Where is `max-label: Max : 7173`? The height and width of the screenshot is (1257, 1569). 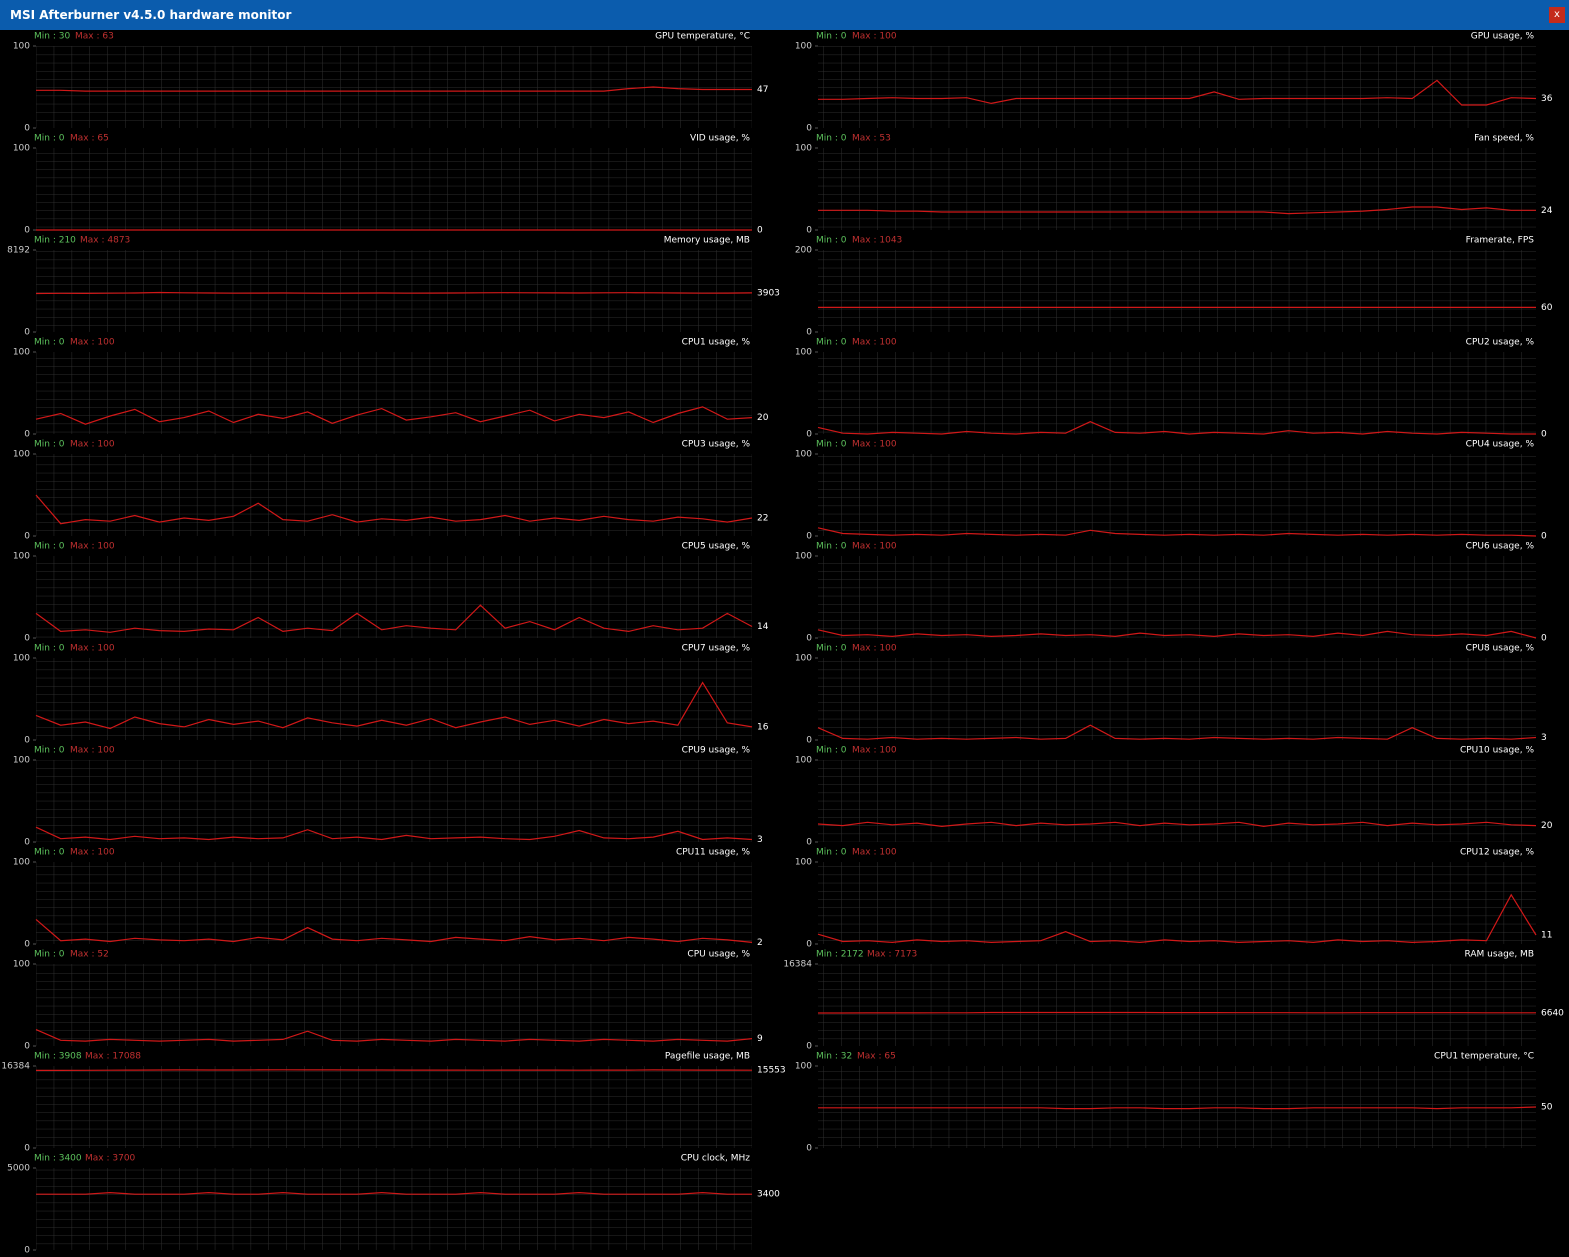
max-label: Max : 7173 is located at coordinates (892, 955).